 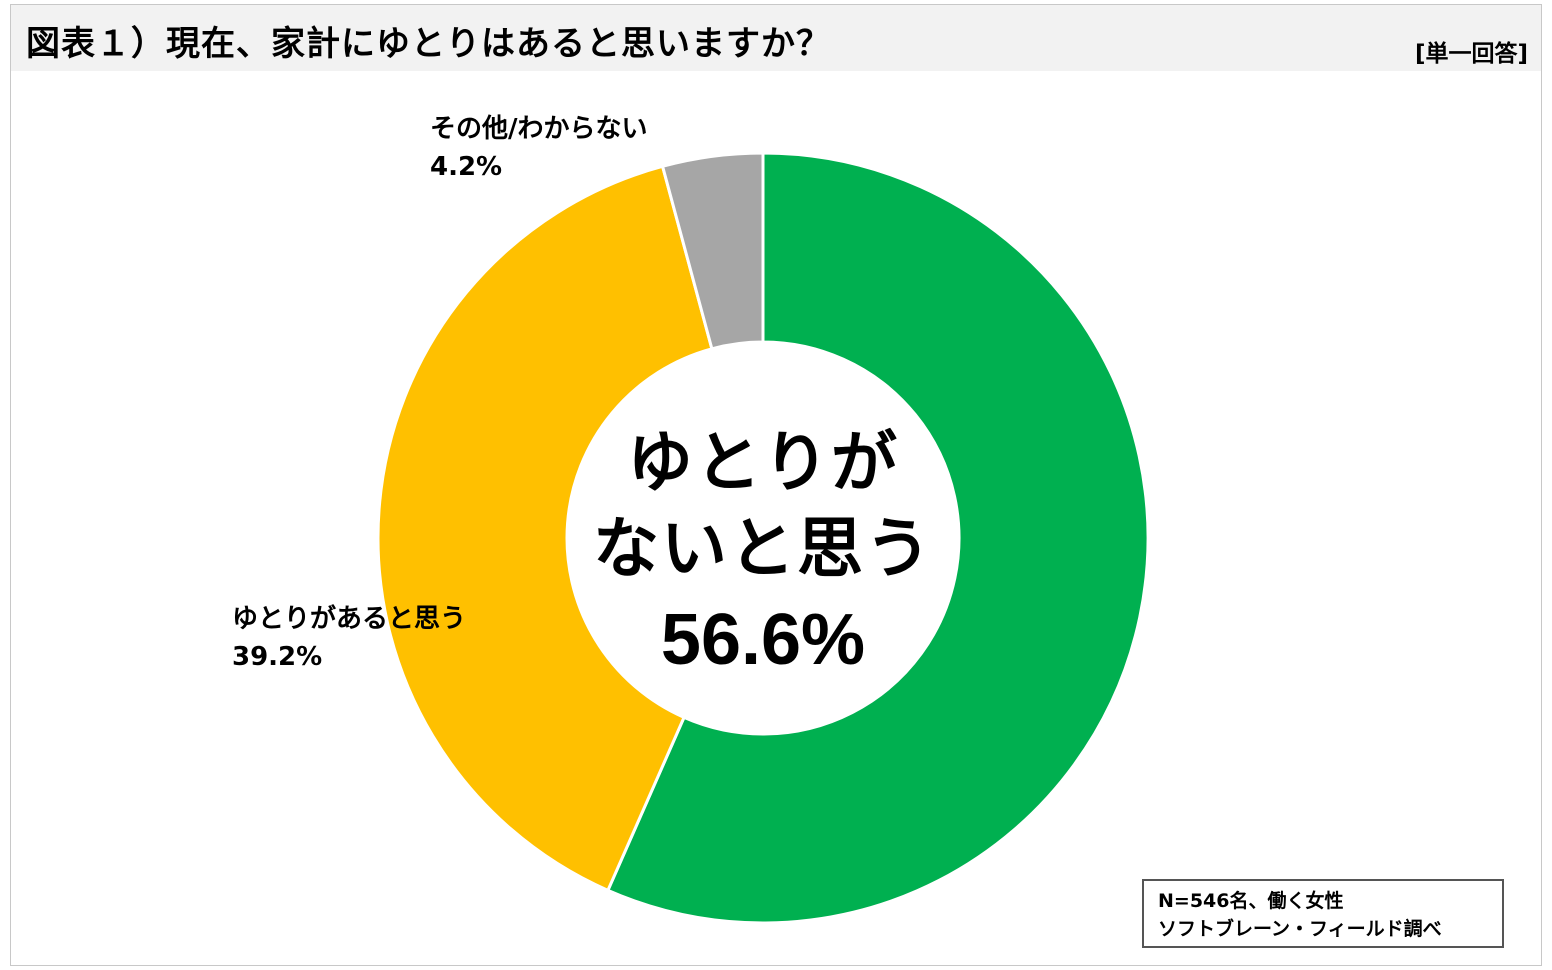 What do you see at coordinates (539, 129) in the screenshot?
I see `slice-label-other-name: その他/わからない` at bounding box center [539, 129].